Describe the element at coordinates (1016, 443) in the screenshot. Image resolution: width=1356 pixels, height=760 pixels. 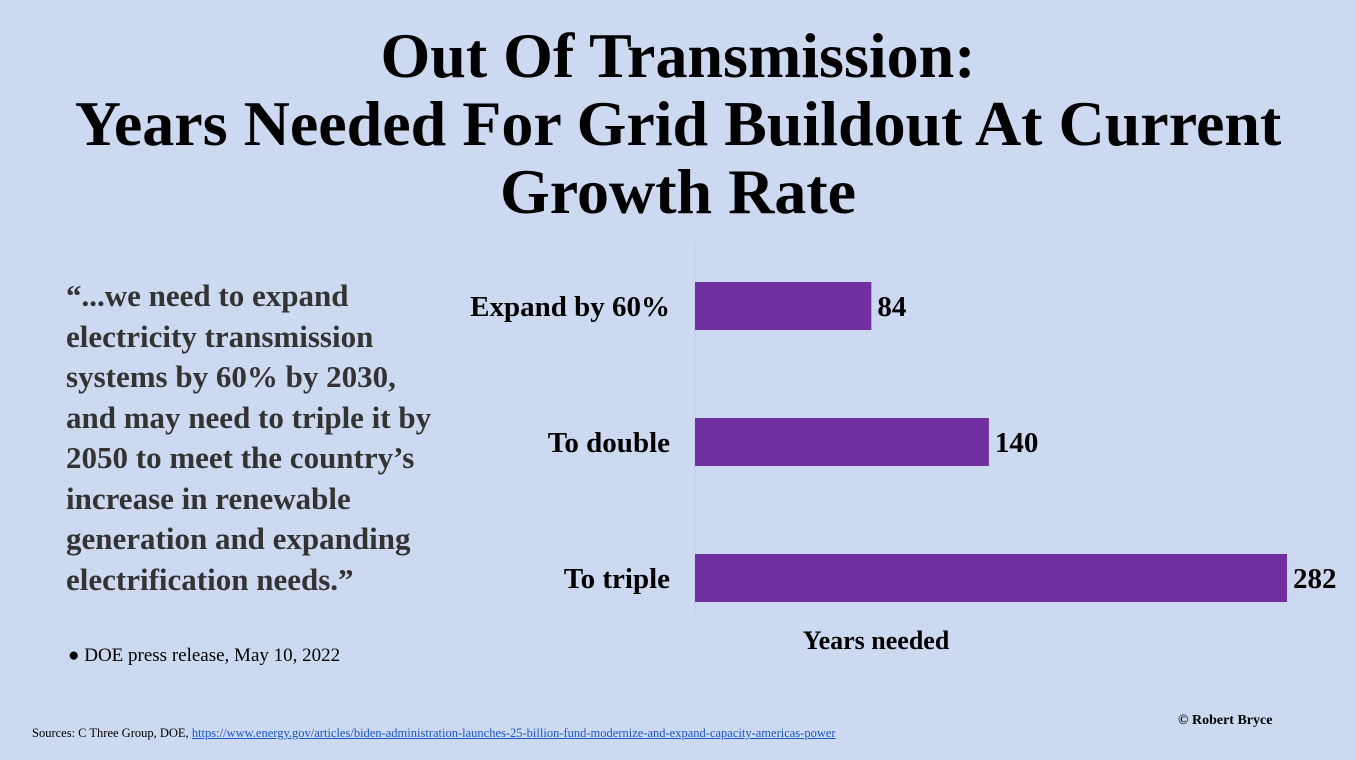
I see `value-label: 140` at that location.